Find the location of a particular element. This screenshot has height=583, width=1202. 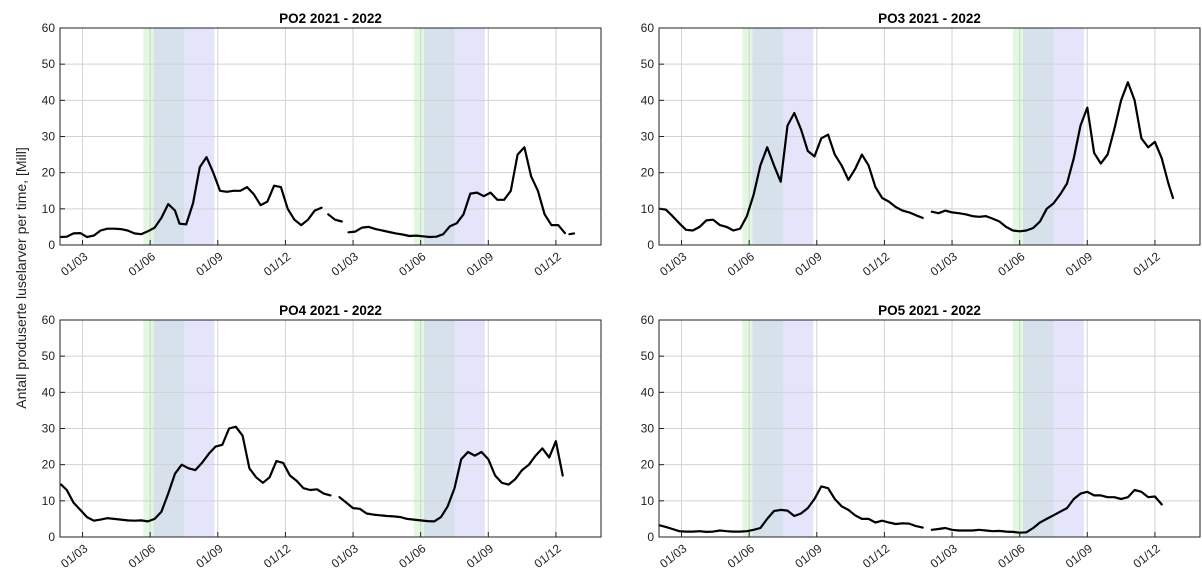

chart-title: PO2 2021 - 2022 is located at coordinates (330, 18).